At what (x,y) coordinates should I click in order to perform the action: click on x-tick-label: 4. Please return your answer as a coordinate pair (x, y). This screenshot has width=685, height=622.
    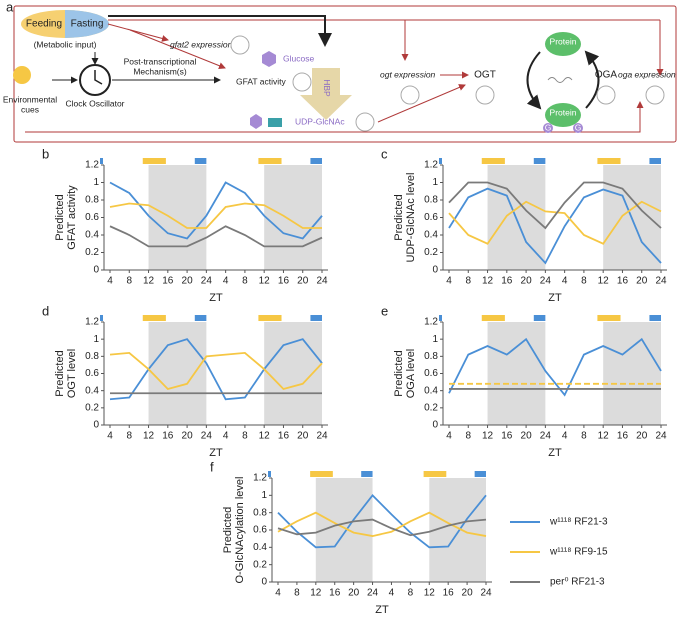
    Looking at the image, I should click on (565, 281).